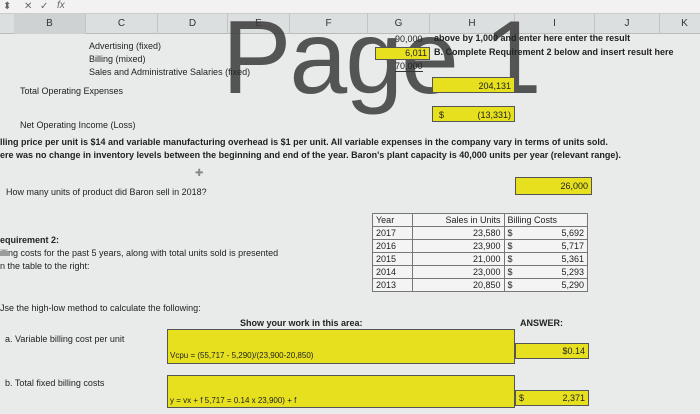 This screenshot has height=414, width=700. I want to click on year-cell: 2013, so click(392, 285).